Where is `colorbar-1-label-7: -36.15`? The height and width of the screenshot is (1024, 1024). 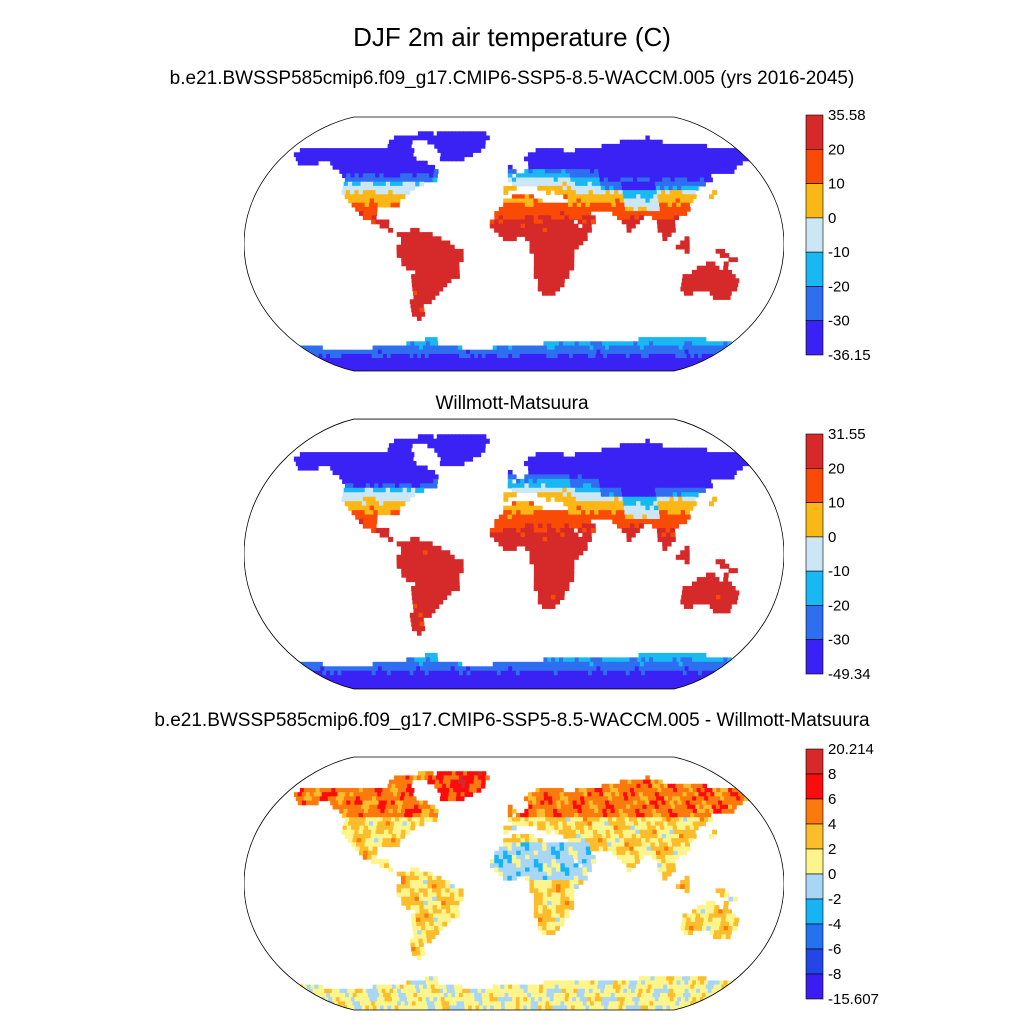
colorbar-1-label-7: -36.15 is located at coordinates (849, 355).